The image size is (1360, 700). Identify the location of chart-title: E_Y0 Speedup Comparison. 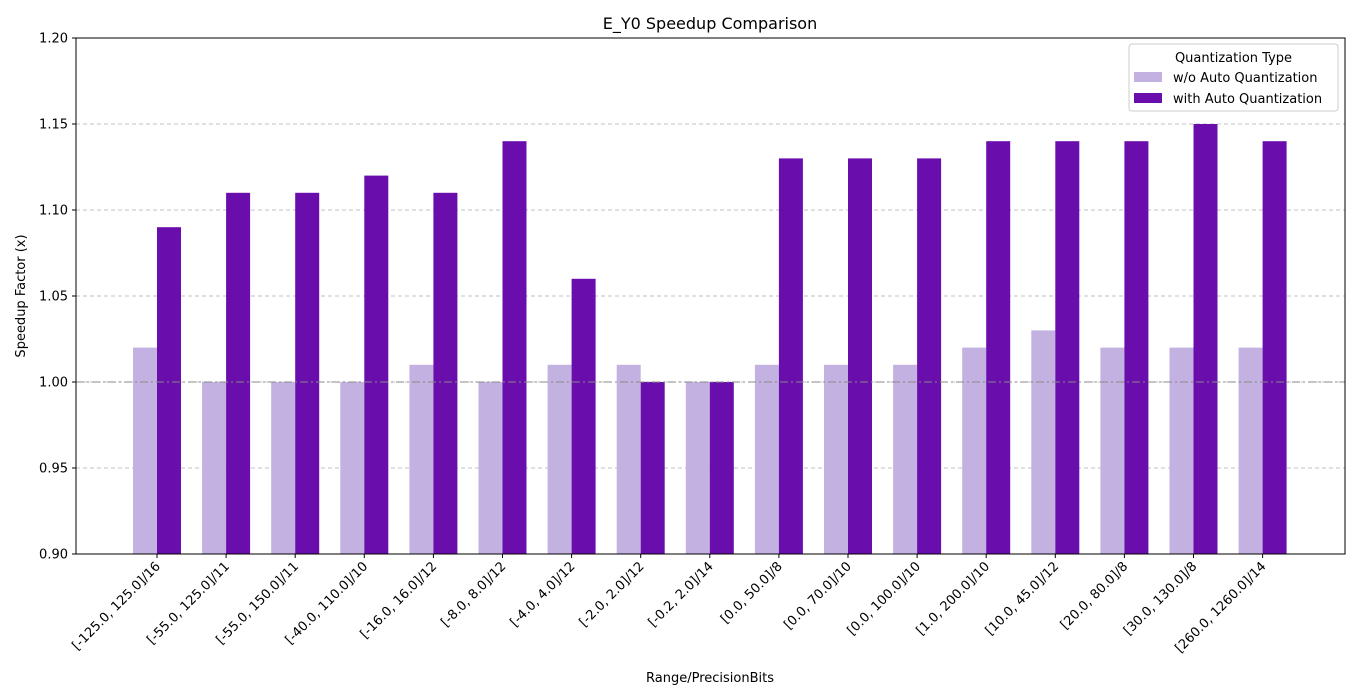
(710, 24).